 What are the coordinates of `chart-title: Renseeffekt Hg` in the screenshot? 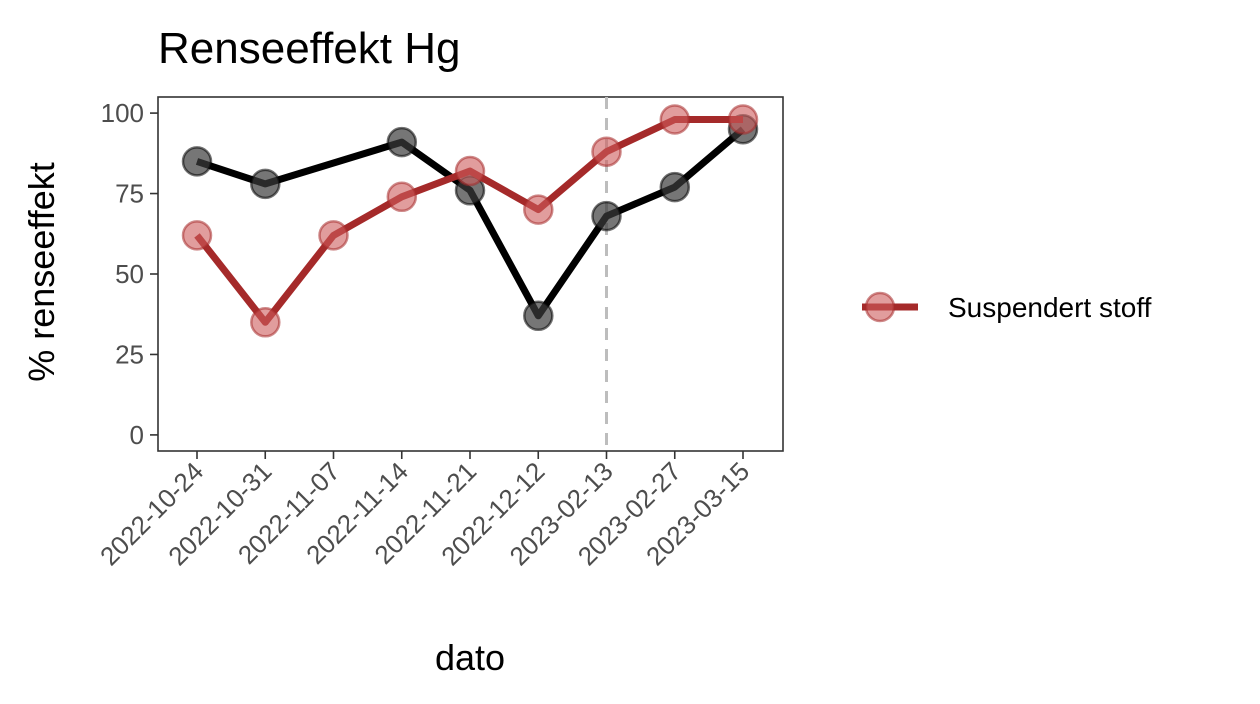 It's located at (309, 48).